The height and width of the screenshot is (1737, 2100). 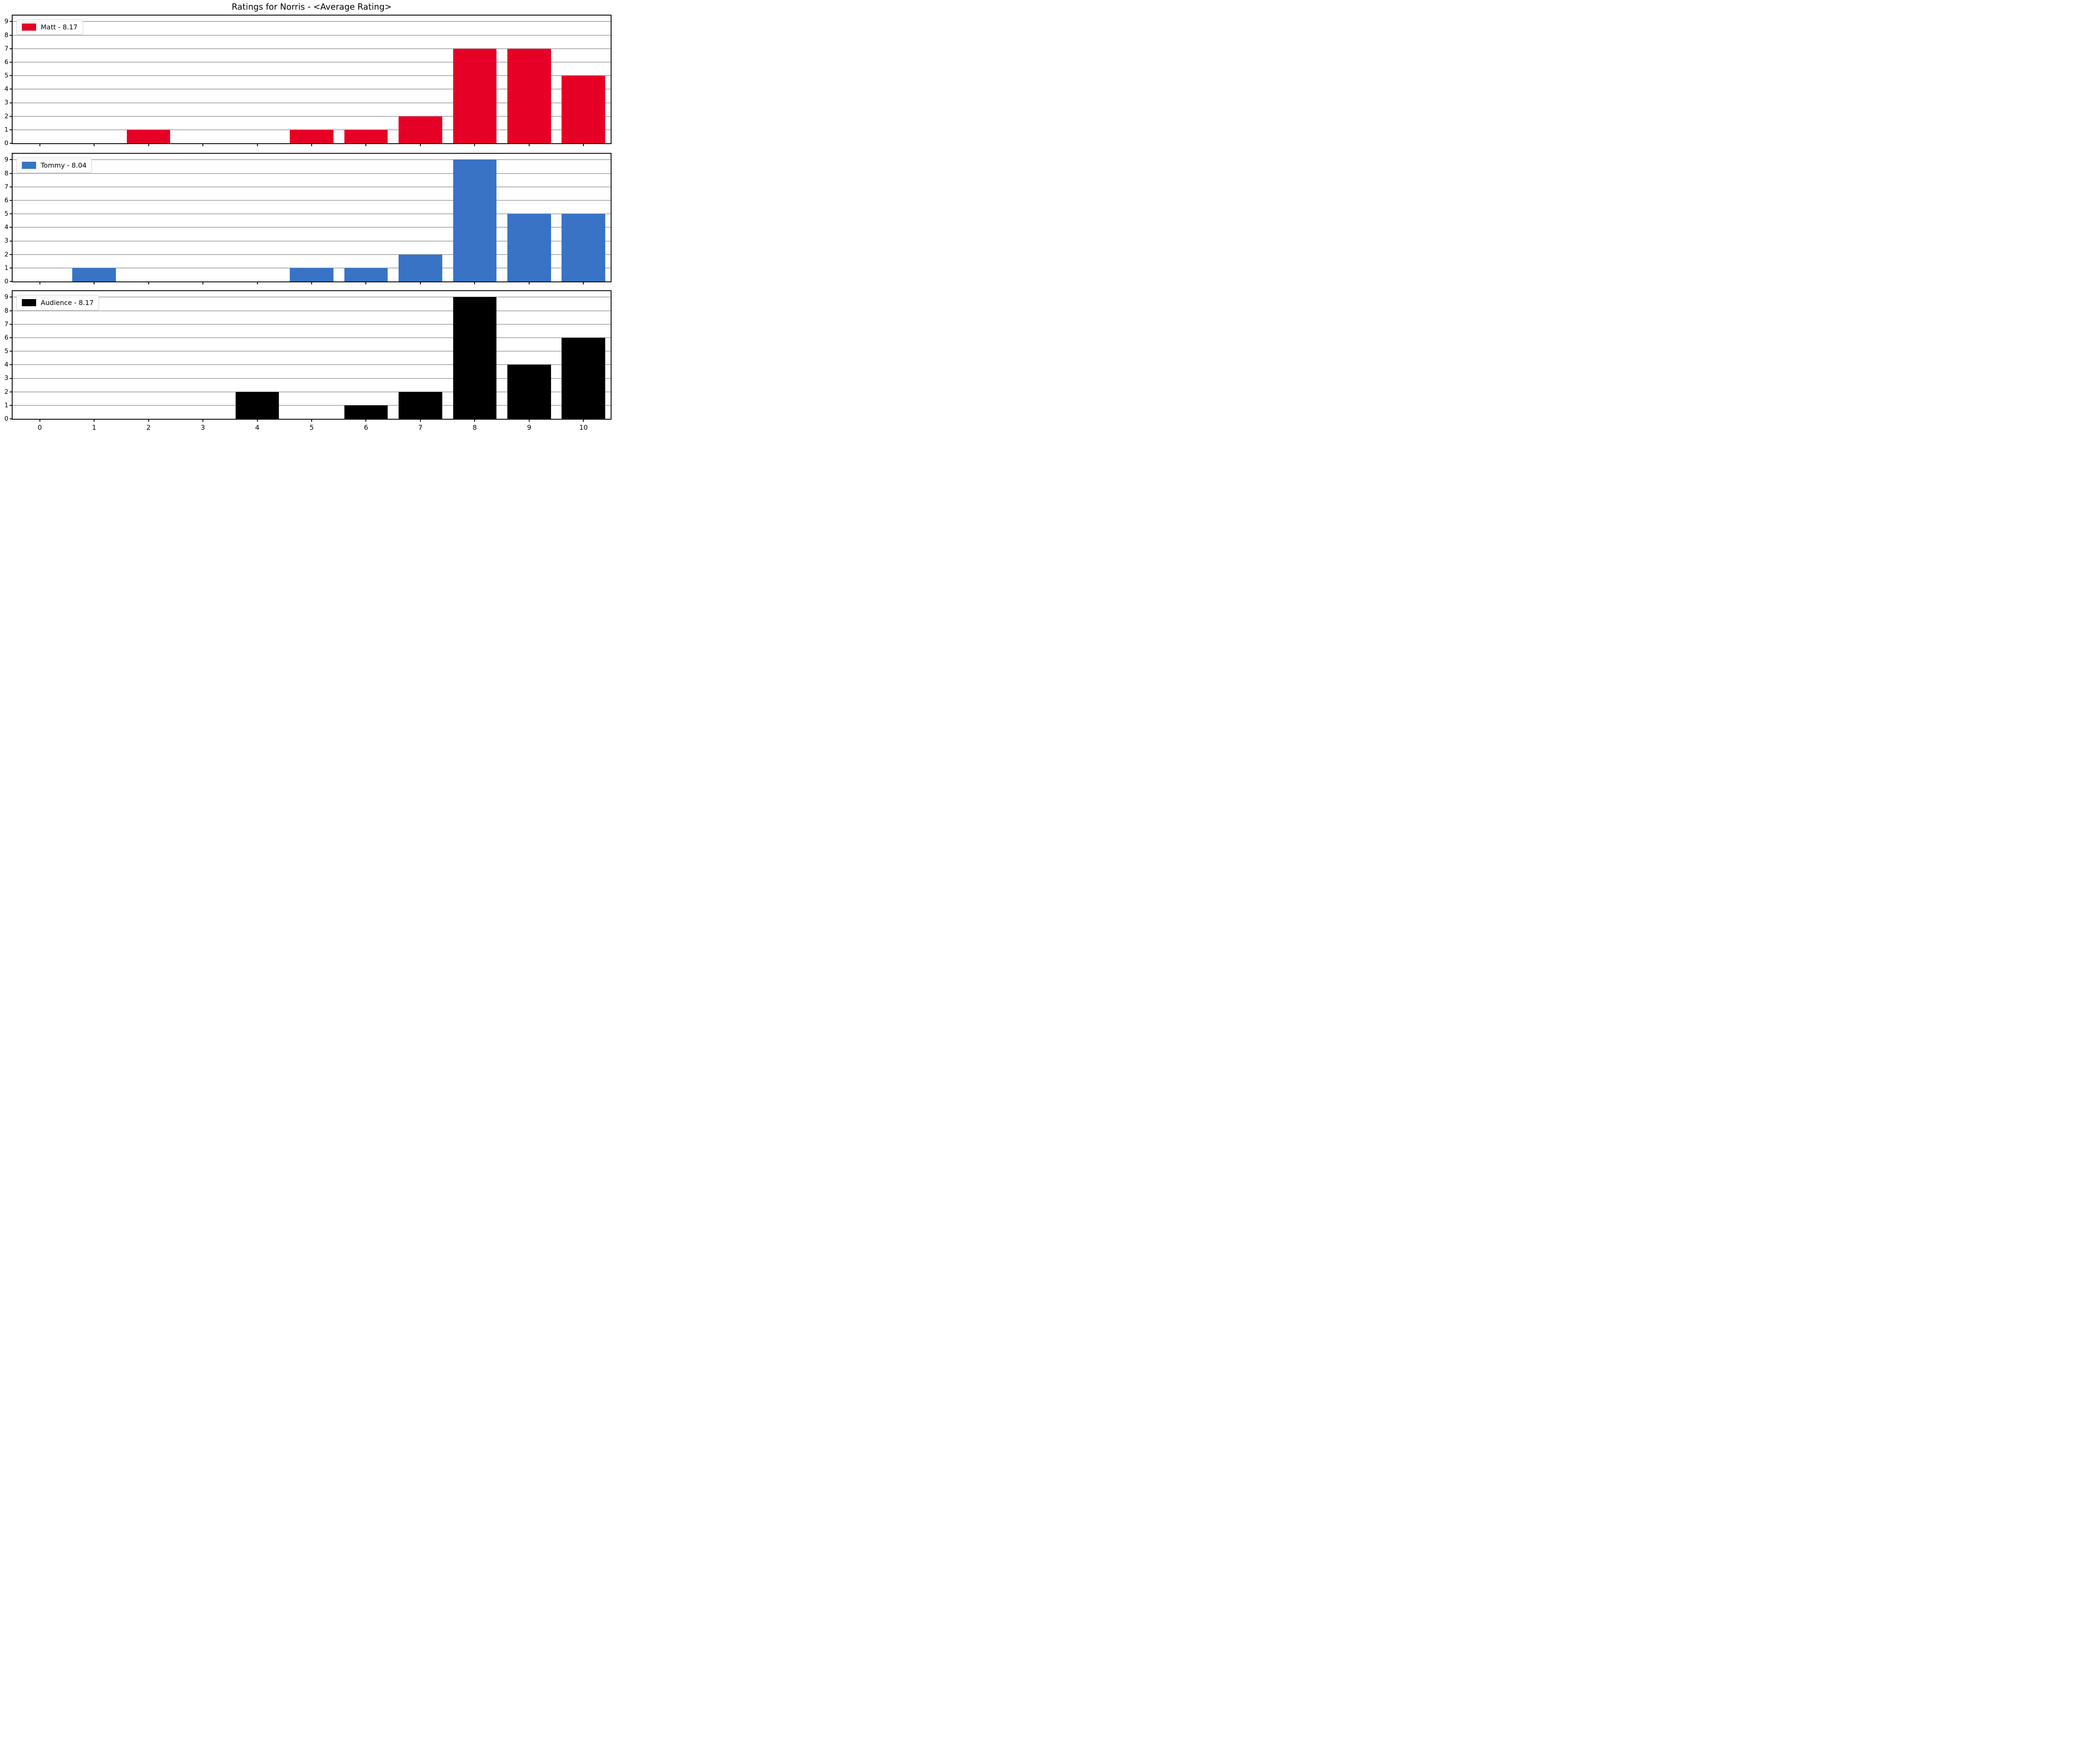 I want to click on bar-audience-x10, so click(x=584, y=378).